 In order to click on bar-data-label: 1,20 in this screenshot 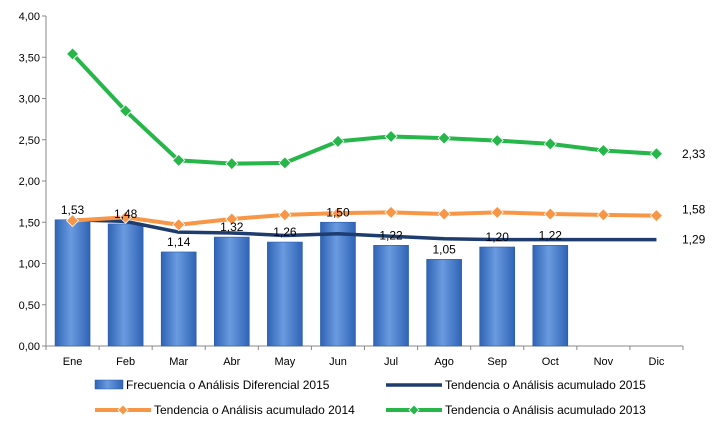, I will do `click(498, 237)`.